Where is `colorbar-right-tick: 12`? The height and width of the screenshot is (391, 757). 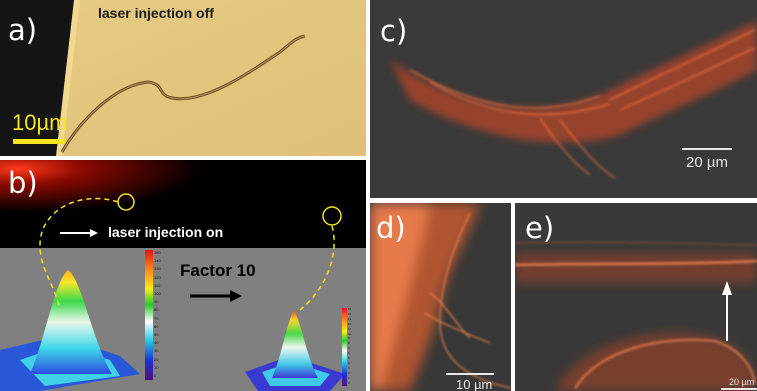 colorbar-right-tick: 12 is located at coordinates (350, 323).